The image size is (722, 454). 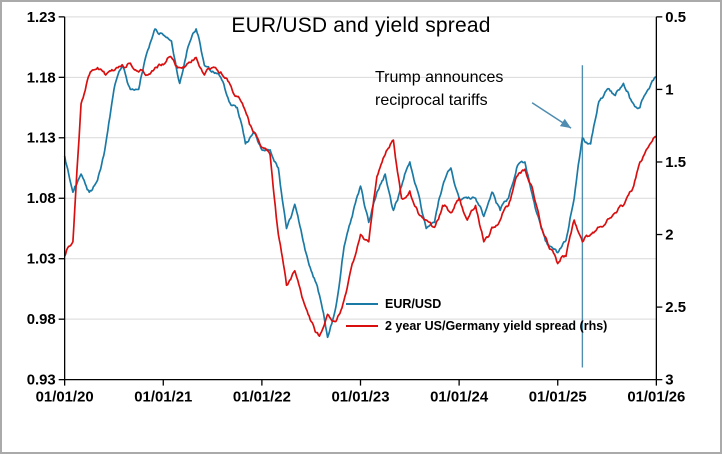 I want to click on legend-item-yield-spread: 2 year US/Germany yield spread (rhs), so click(x=476, y=326).